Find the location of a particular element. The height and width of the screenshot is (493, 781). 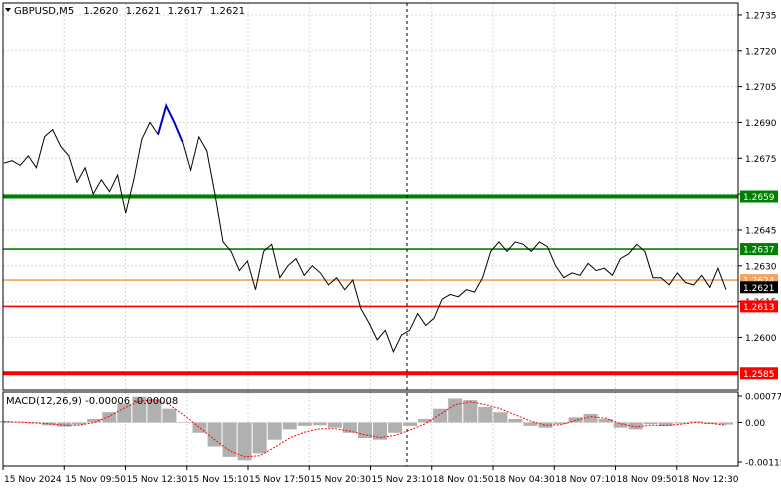

price-tick-label: 1.2675 is located at coordinates (761, 160).